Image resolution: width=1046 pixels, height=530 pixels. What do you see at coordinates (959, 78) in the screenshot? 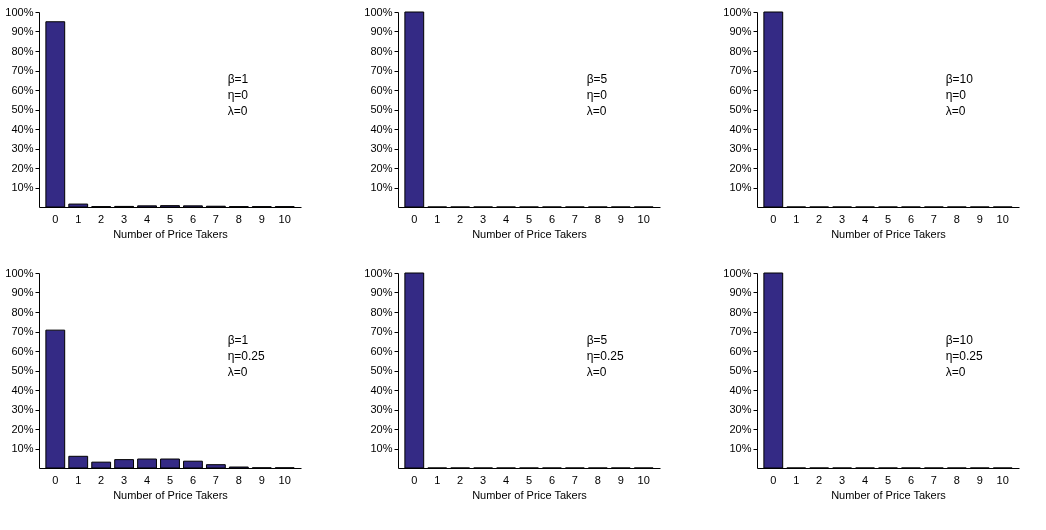
I see `annotation: β=10` at bounding box center [959, 78].